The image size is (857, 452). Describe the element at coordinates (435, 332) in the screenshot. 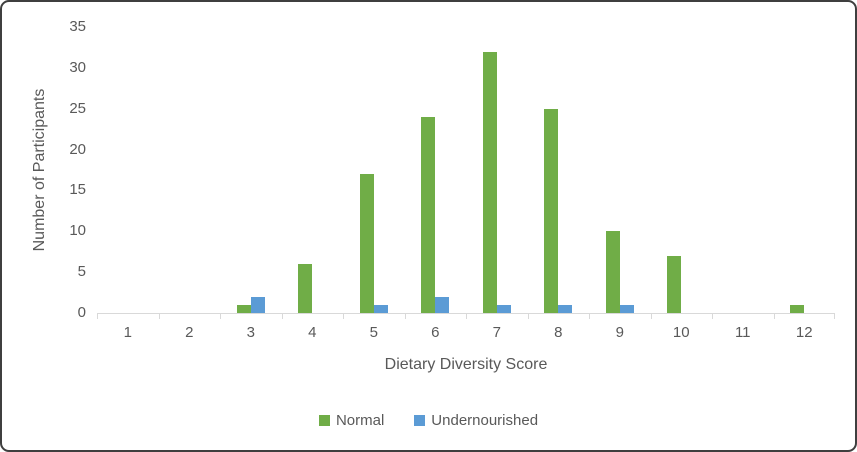

I see `x-tick-6: 6` at that location.